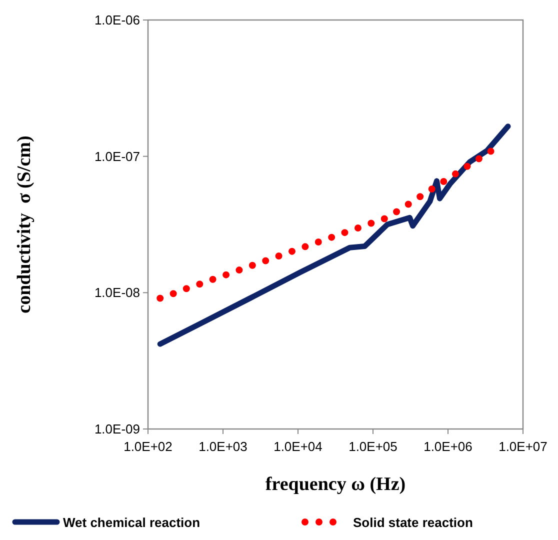 The height and width of the screenshot is (540, 558). Describe the element at coordinates (523, 446) in the screenshot. I see `x-tick-label: 1.0E+07` at that location.